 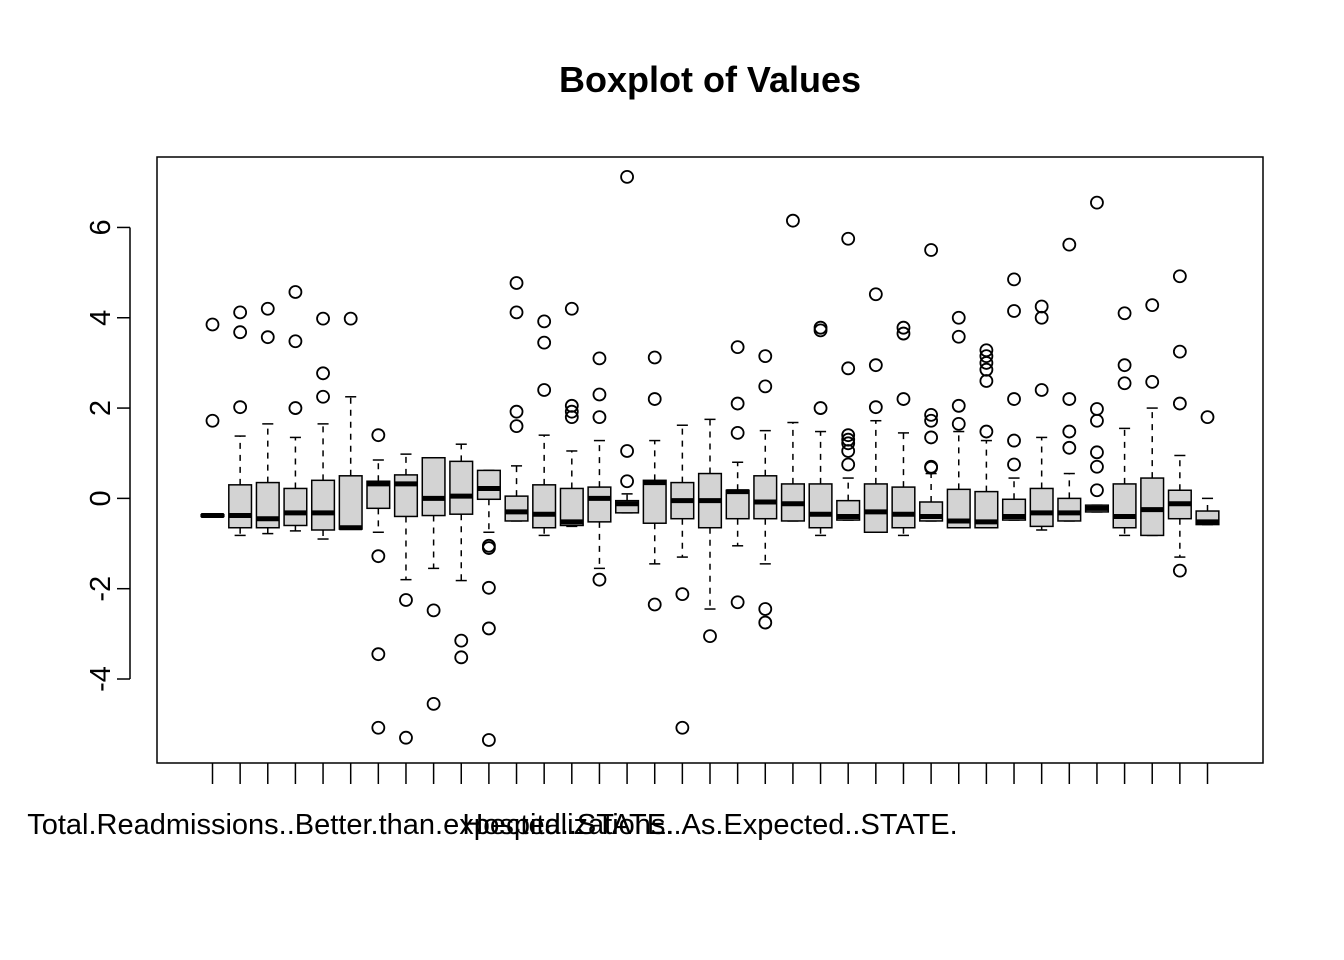 What do you see at coordinates (709, 825) in the screenshot?
I see `x-tick-label: Hospitalizations..As.Expected..STATE.` at bounding box center [709, 825].